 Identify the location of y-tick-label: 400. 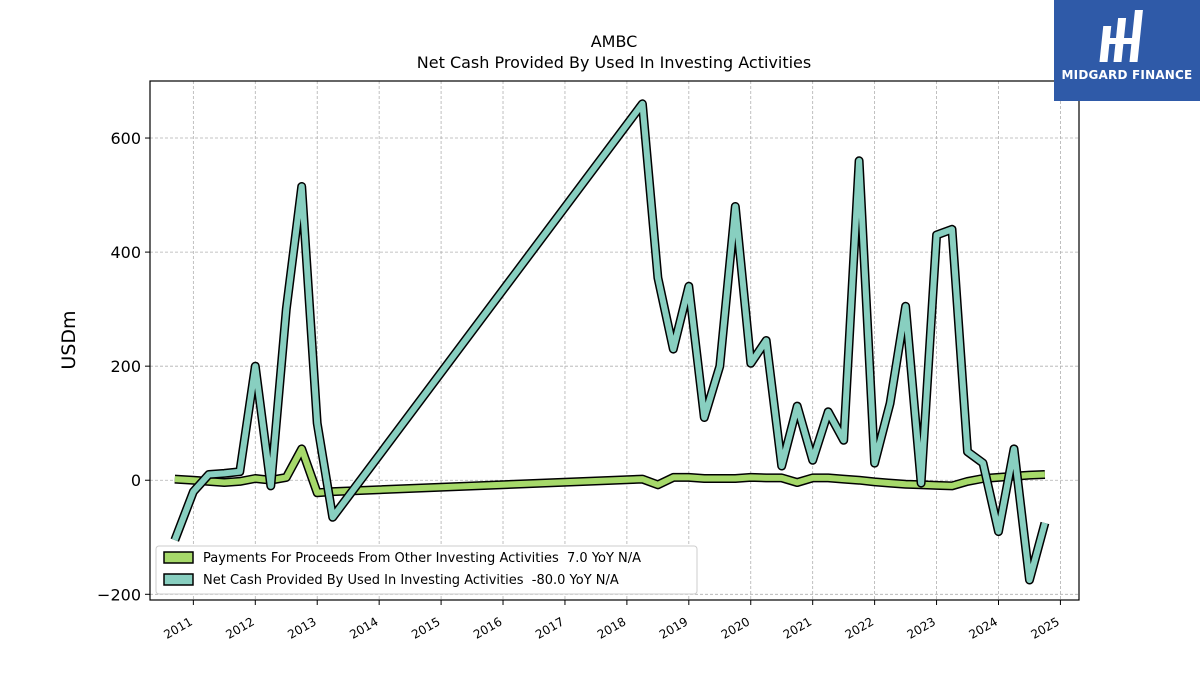
(125, 252).